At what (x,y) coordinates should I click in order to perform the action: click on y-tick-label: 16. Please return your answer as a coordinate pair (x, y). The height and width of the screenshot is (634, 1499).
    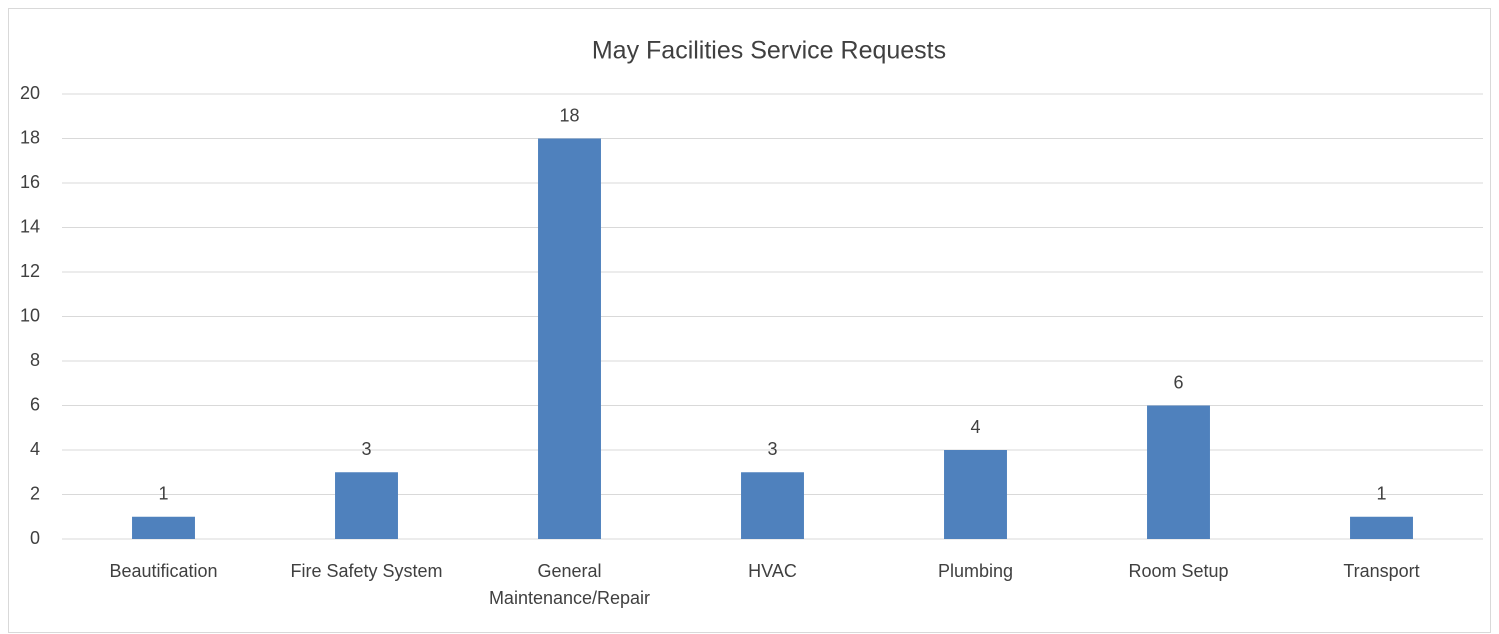
    Looking at the image, I should click on (30, 182).